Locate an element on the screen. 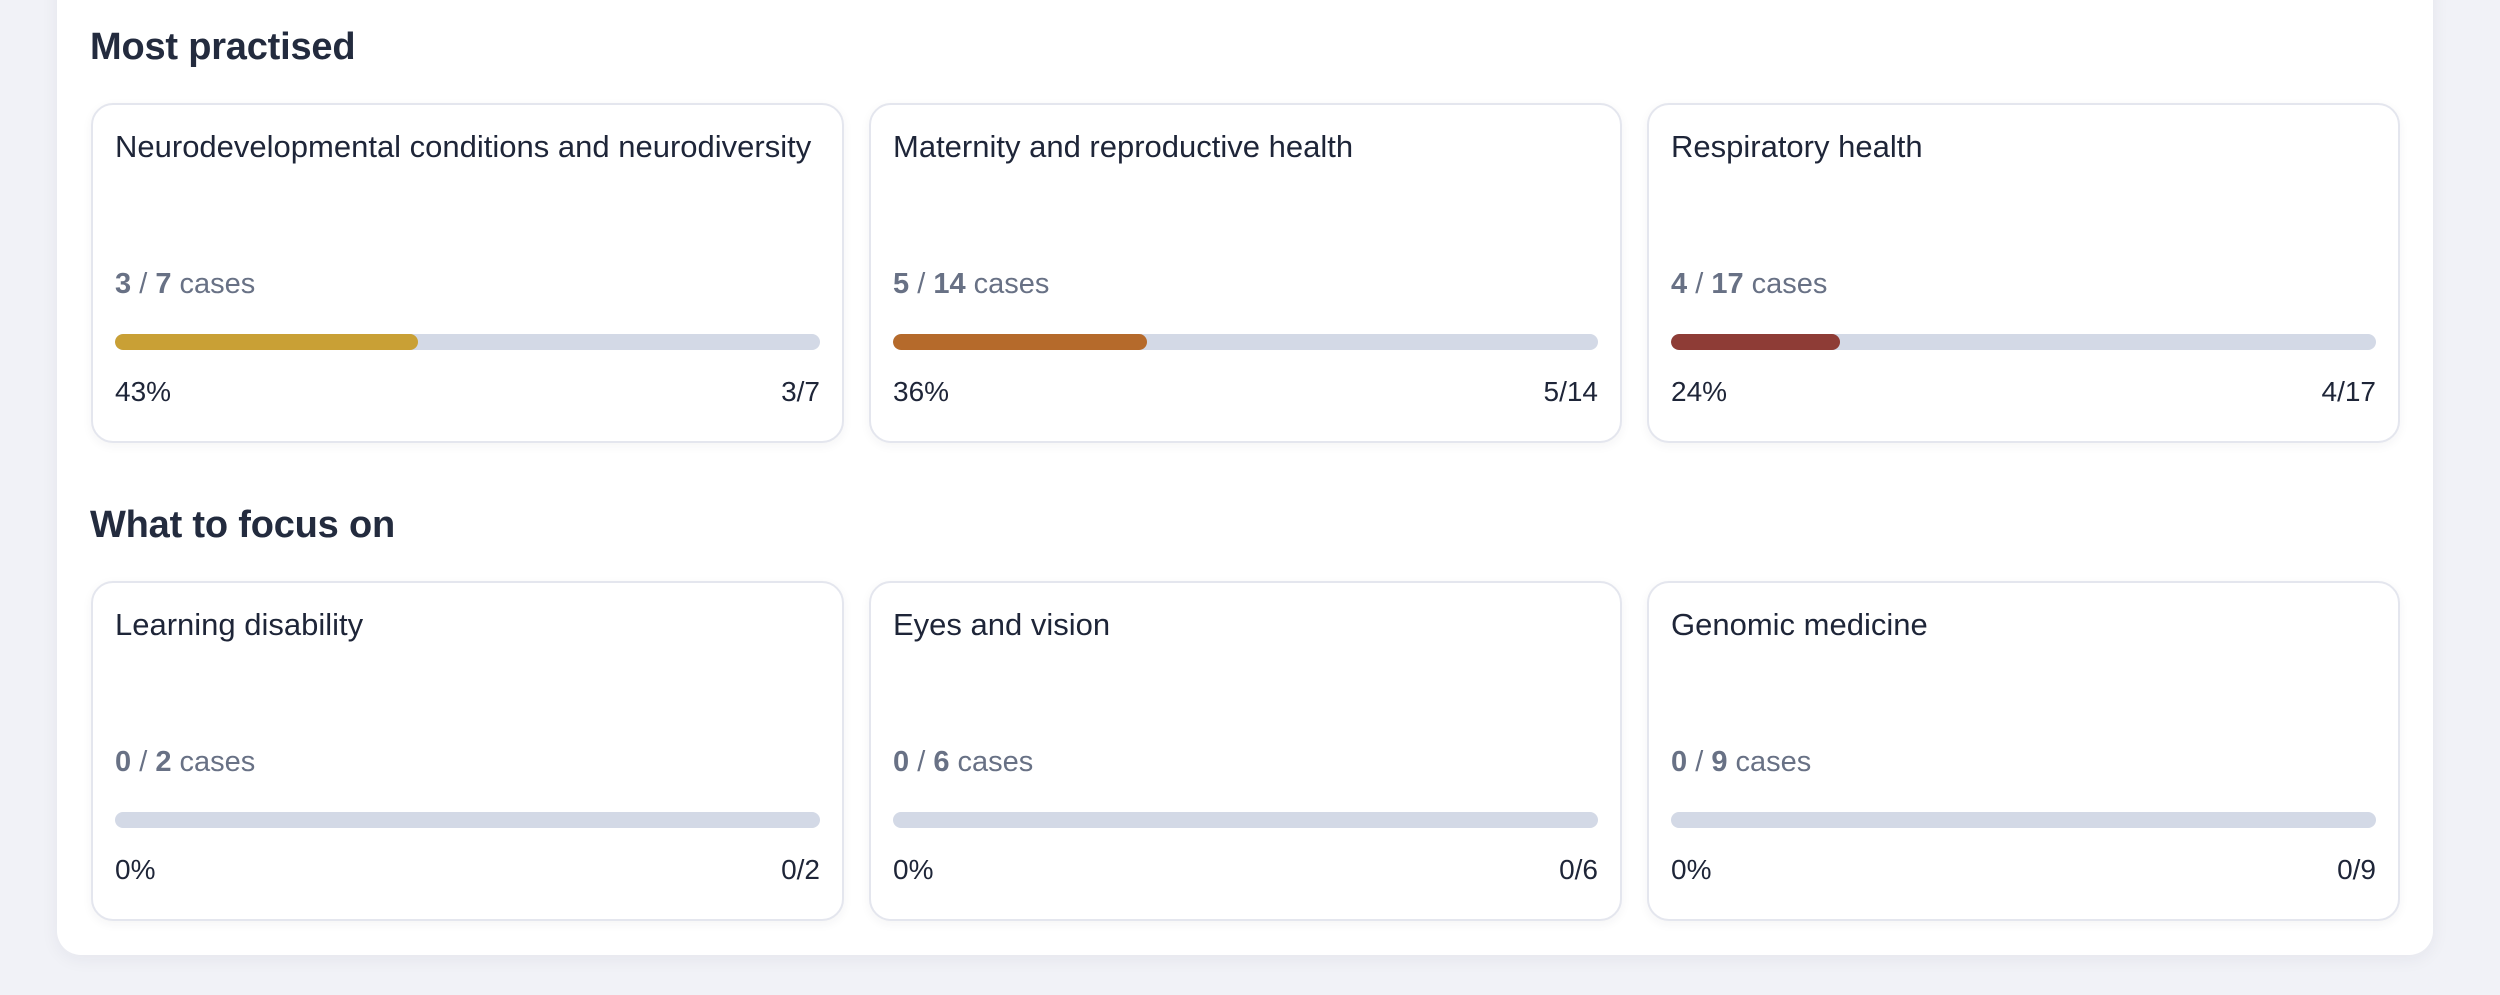 This screenshot has width=2500, height=995. topic-title: Learning disability is located at coordinates (239, 624).